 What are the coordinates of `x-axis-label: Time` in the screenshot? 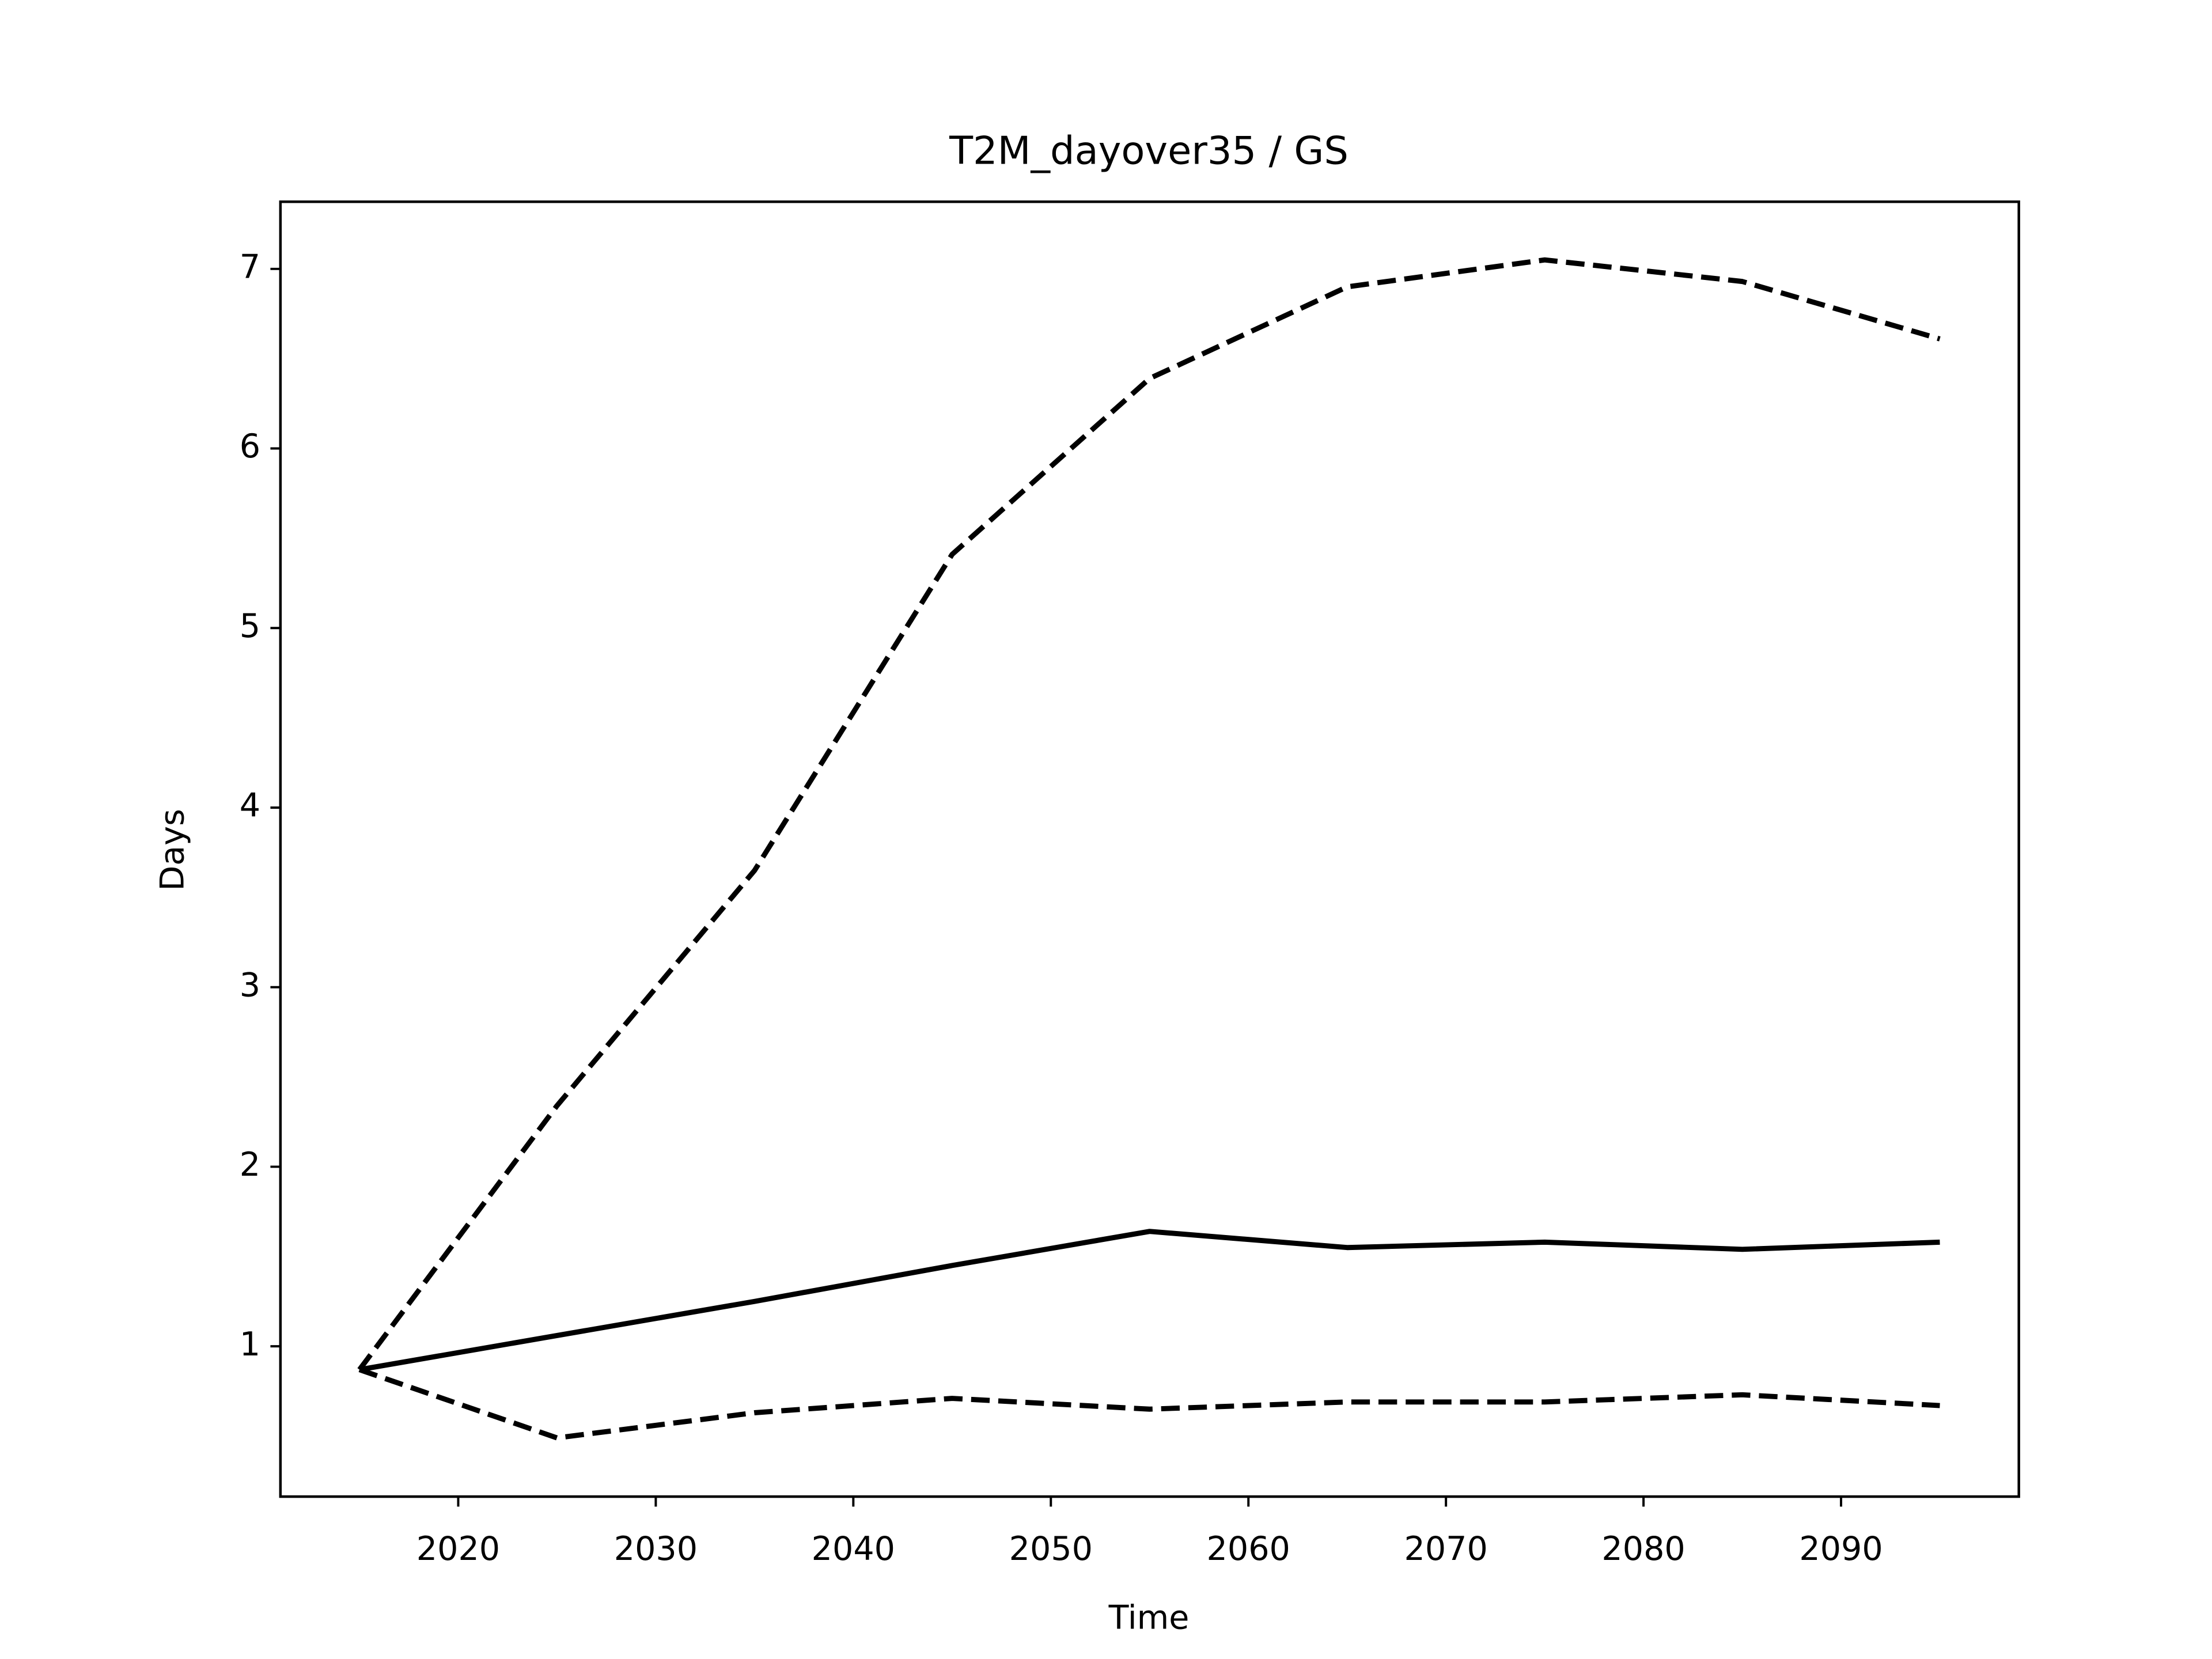 It's located at (1149, 1618).